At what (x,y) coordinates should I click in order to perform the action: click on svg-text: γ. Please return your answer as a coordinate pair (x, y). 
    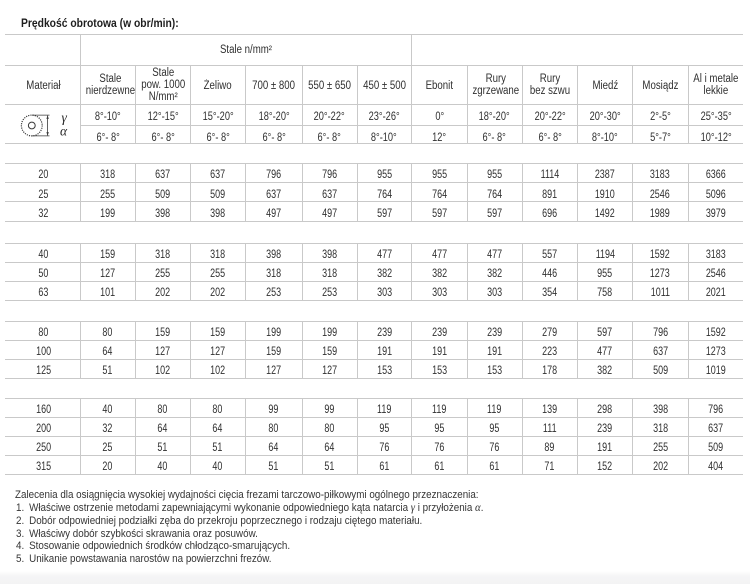
    Looking at the image, I should click on (65, 117).